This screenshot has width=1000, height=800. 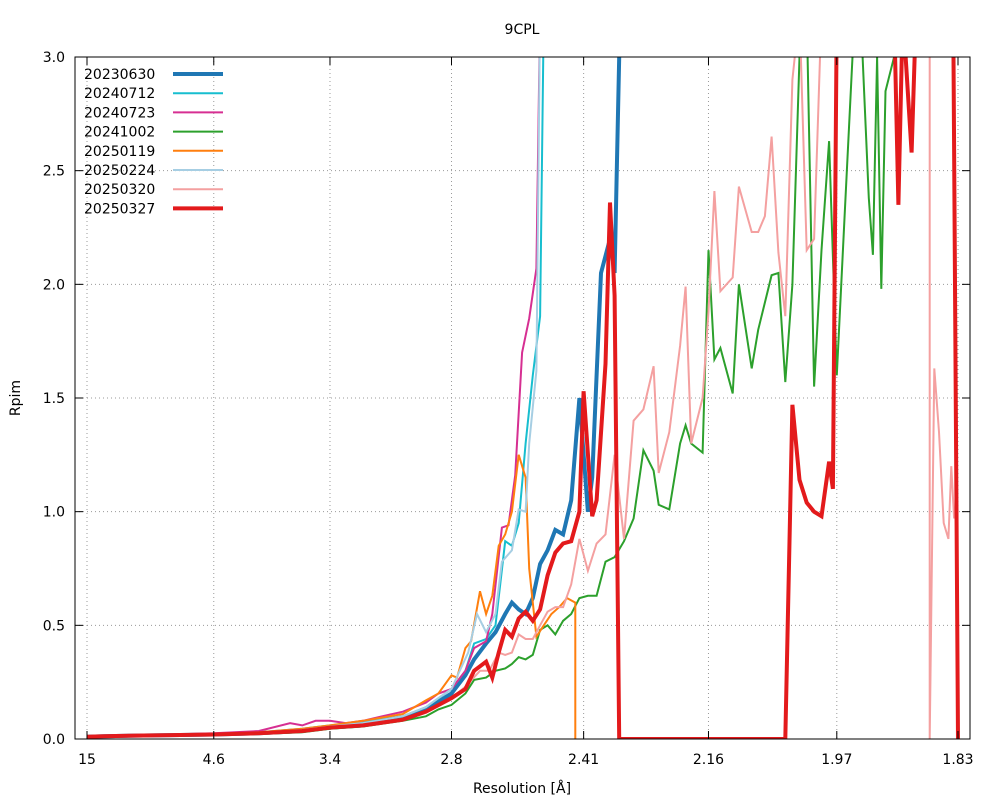 I want to click on legend-label: 20240723, so click(x=119, y=113).